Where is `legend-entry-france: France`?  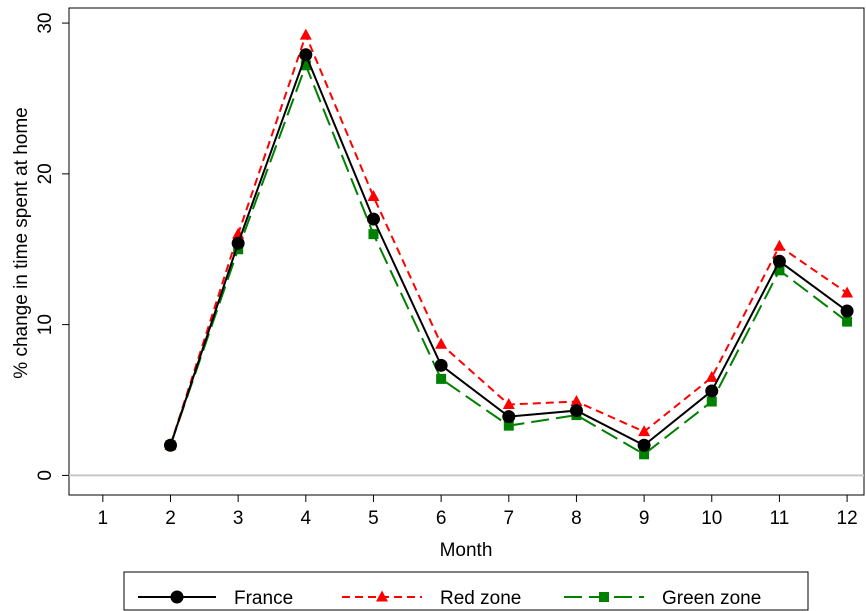 legend-entry-france: France is located at coordinates (215, 598).